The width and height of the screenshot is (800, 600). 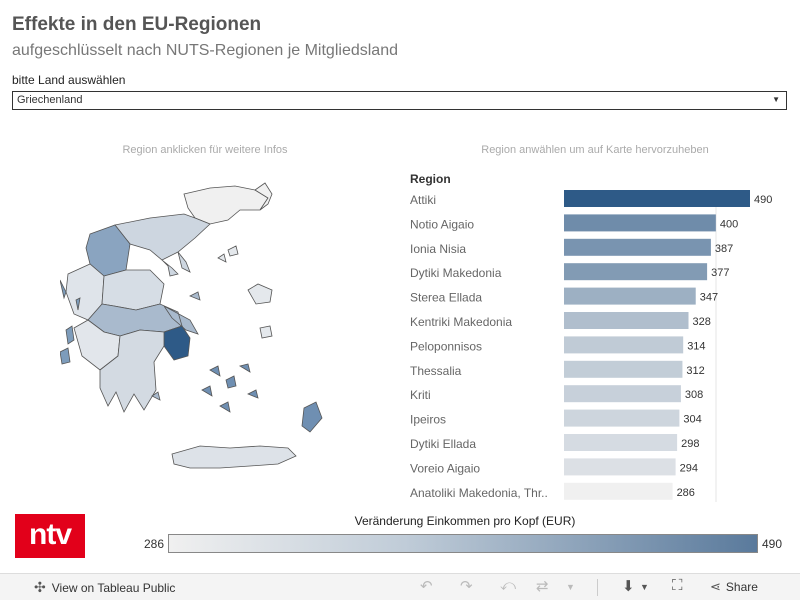 What do you see at coordinates (436, 371) in the screenshot?
I see `region-label: Thessalia` at bounding box center [436, 371].